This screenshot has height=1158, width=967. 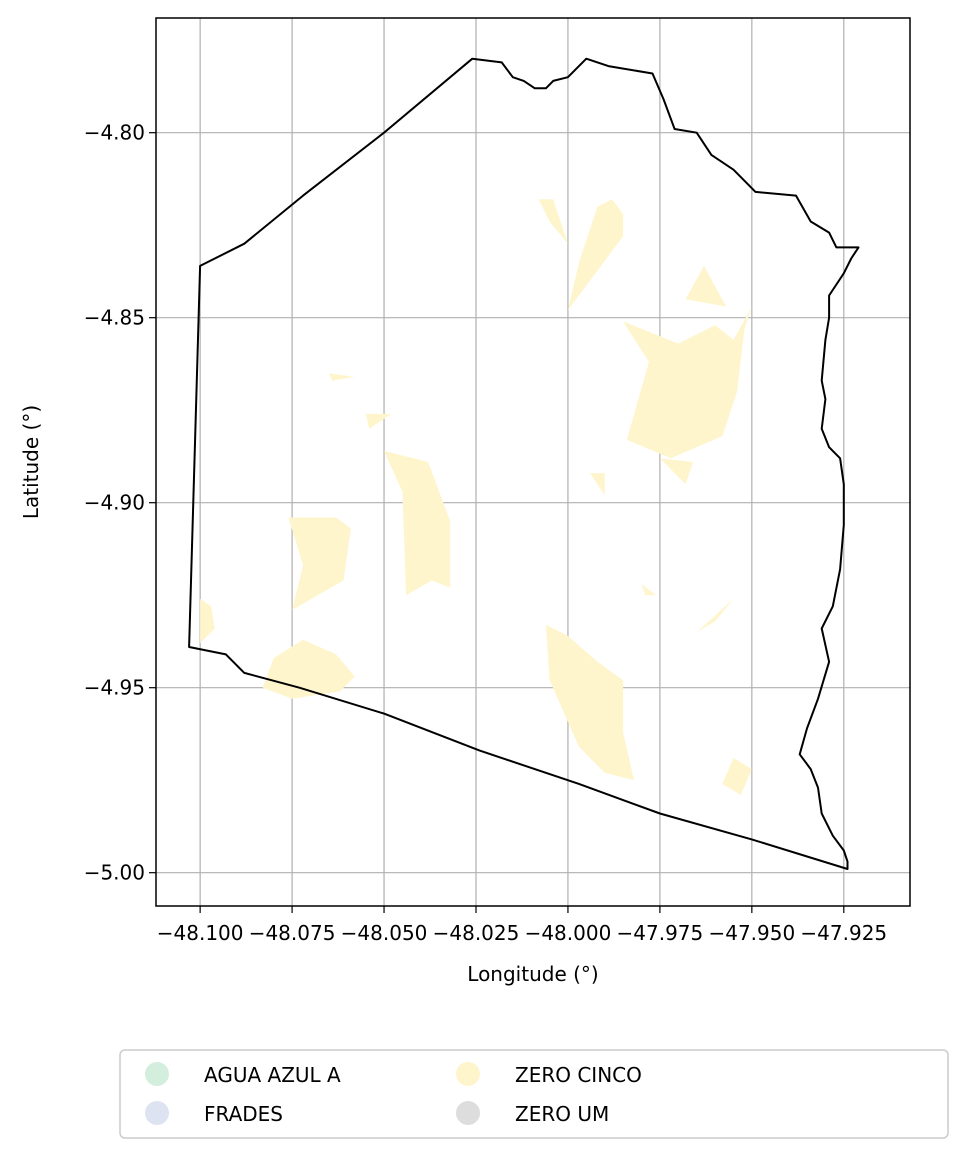 What do you see at coordinates (562, 1114) in the screenshot?
I see `legend-label: ZERO UM` at bounding box center [562, 1114].